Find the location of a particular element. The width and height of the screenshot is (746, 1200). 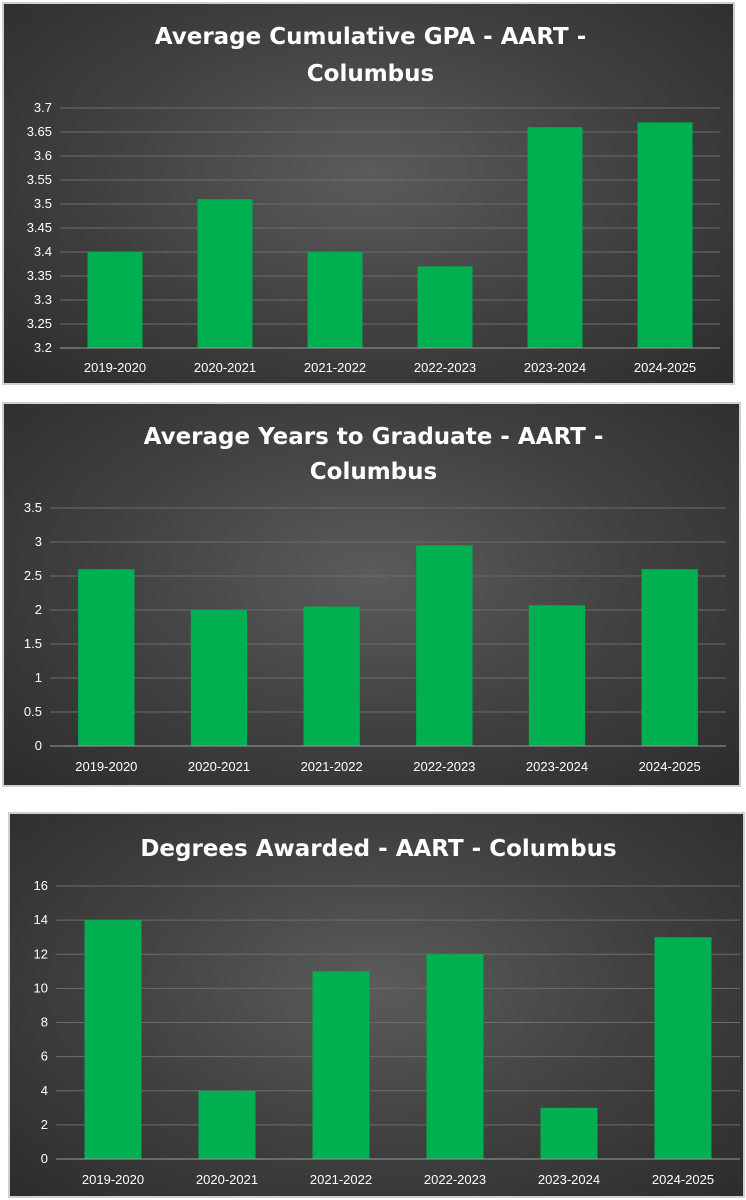

y-tick-label: 16 is located at coordinates (41, 885).